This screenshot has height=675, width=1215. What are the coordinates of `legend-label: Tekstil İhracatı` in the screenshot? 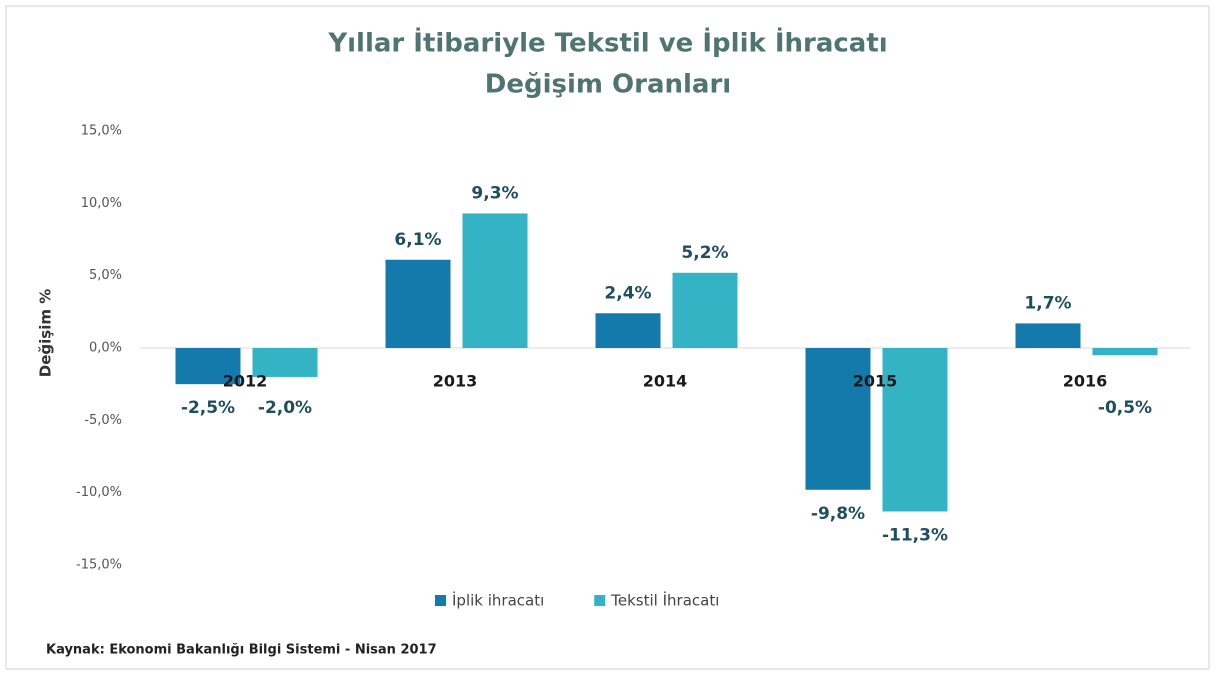 It's located at (664, 600).